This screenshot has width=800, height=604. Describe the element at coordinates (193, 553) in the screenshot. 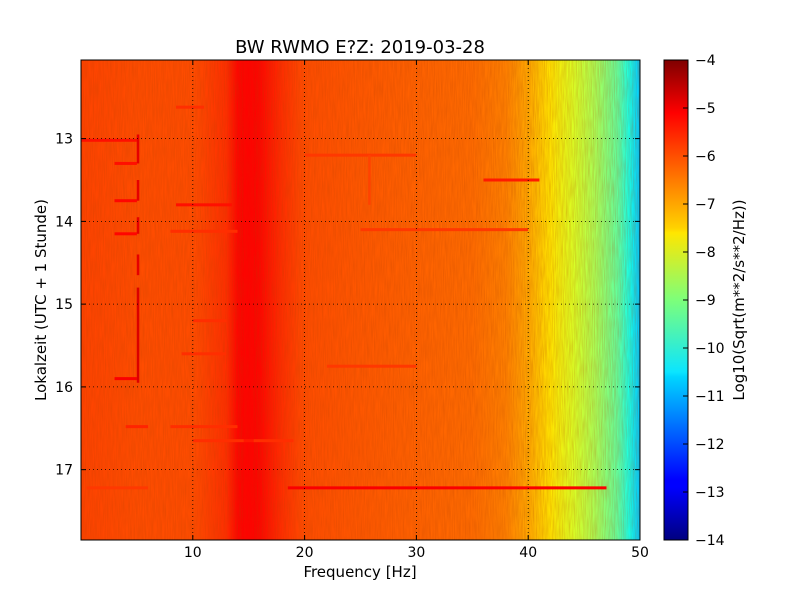

I see `x-tick-label: 10` at that location.